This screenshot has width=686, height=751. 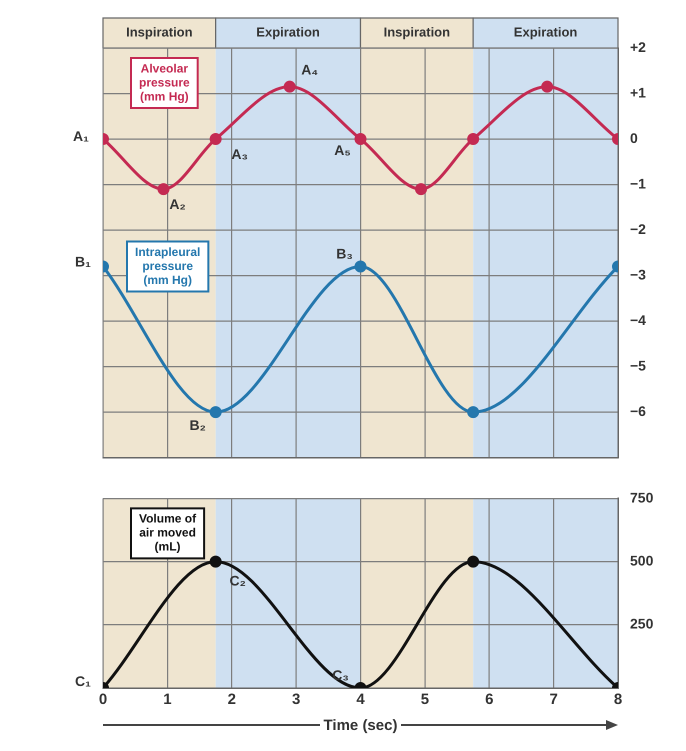 I want to click on x-tick-label: 3, so click(x=296, y=699).